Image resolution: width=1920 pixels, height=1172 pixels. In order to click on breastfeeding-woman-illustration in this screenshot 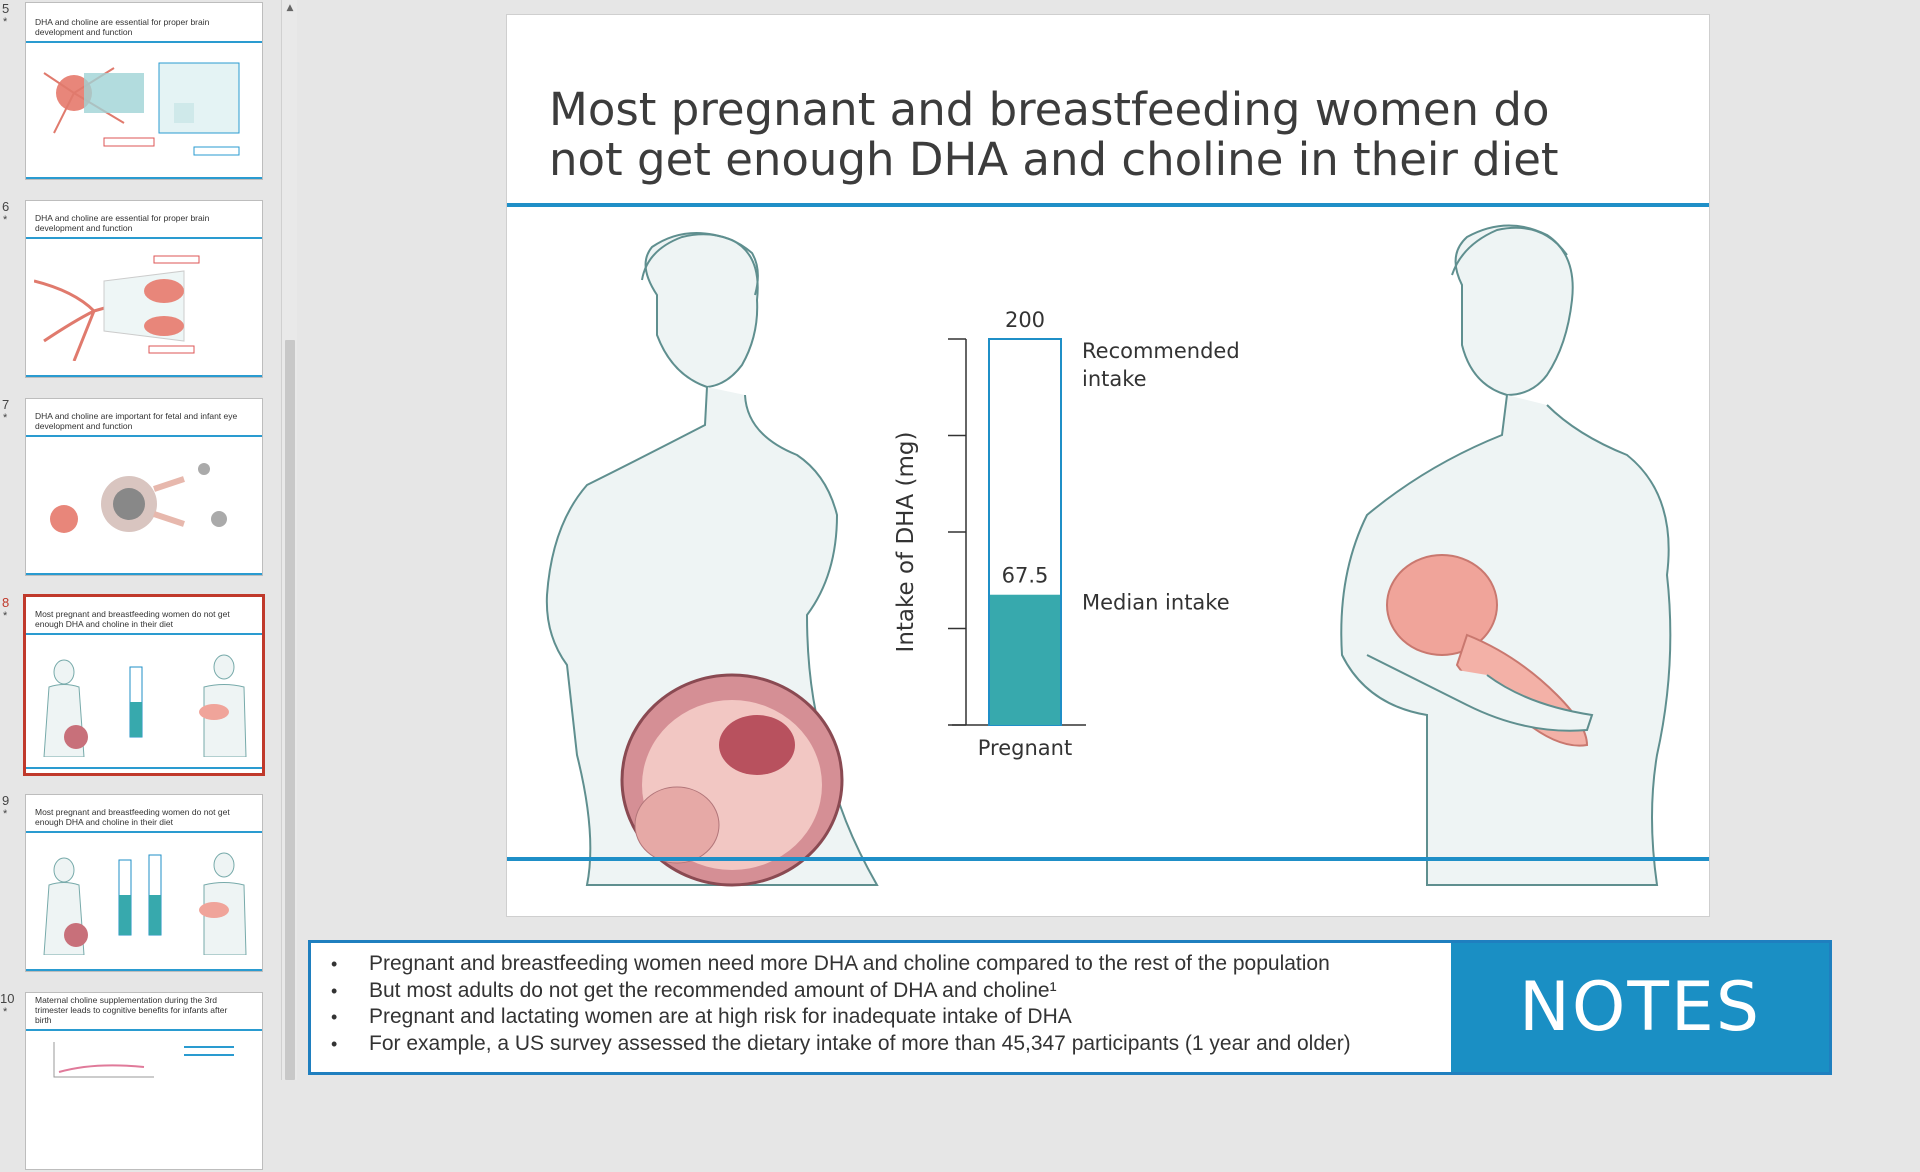, I will do `click(1506, 555)`.